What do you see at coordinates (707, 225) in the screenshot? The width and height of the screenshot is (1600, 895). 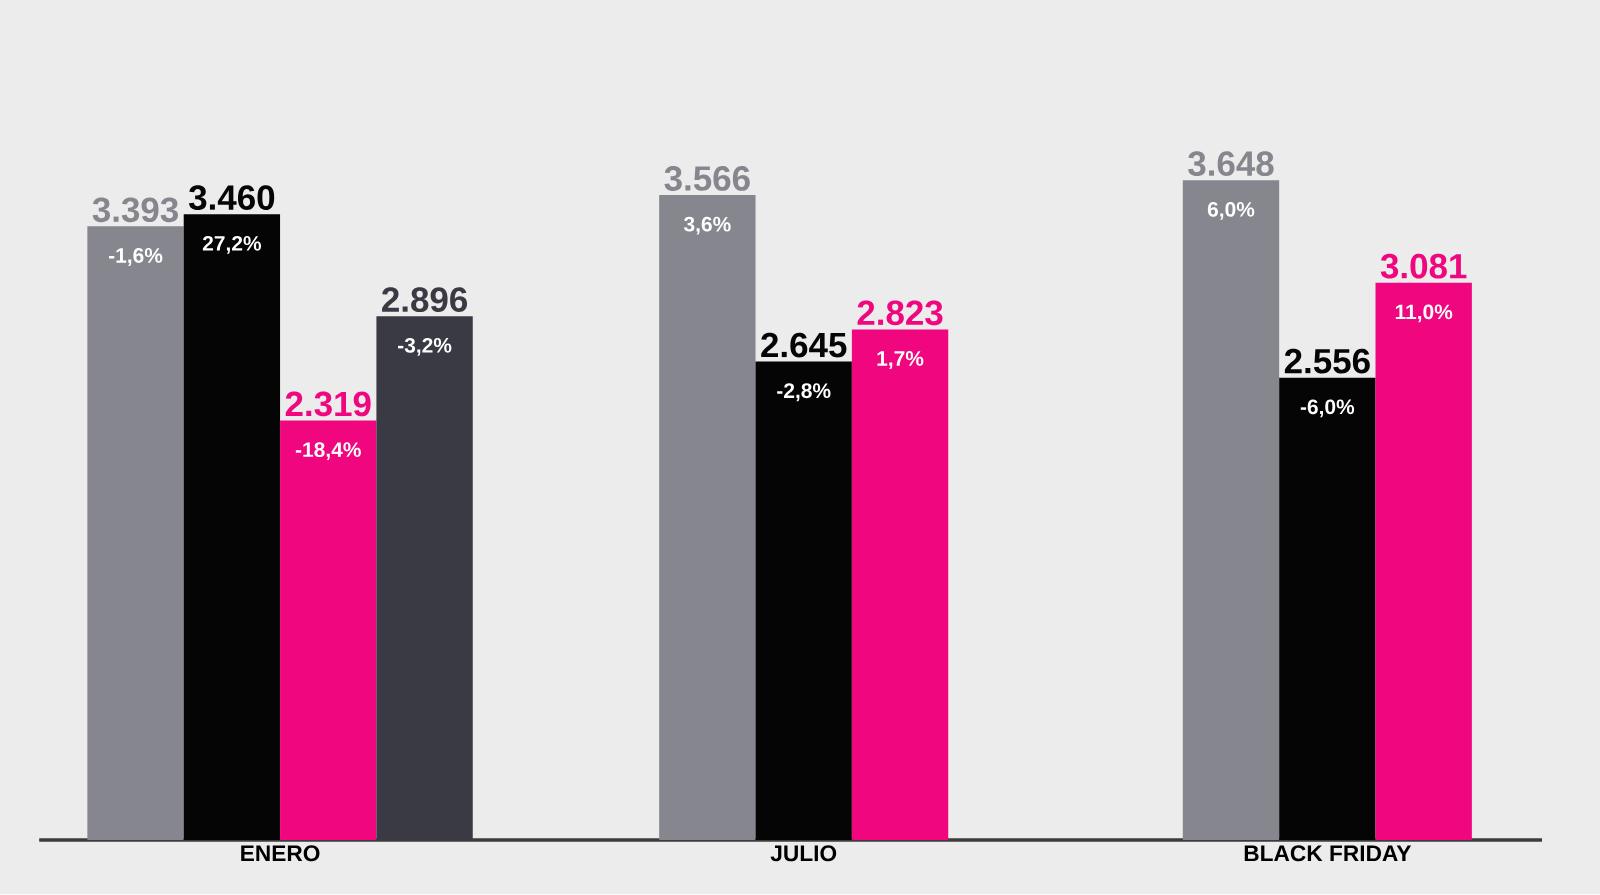 I see `annotation: 3,6%` at bounding box center [707, 225].